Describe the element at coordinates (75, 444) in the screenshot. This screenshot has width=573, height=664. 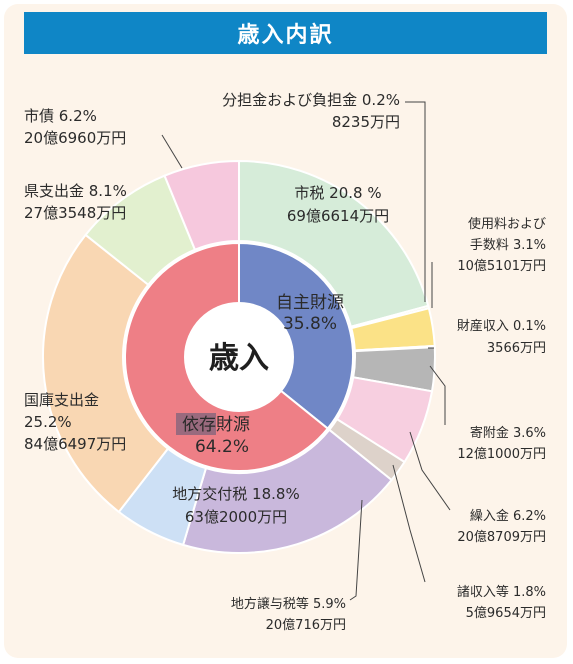
I see `label-national-3: 84億6497万円` at that location.